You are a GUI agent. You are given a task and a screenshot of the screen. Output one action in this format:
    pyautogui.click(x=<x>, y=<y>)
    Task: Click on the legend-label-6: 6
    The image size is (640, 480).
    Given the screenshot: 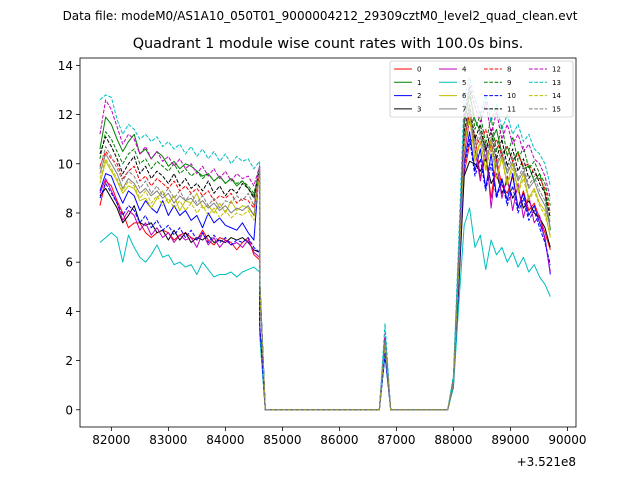 What is the action you would take?
    pyautogui.click(x=464, y=96)
    